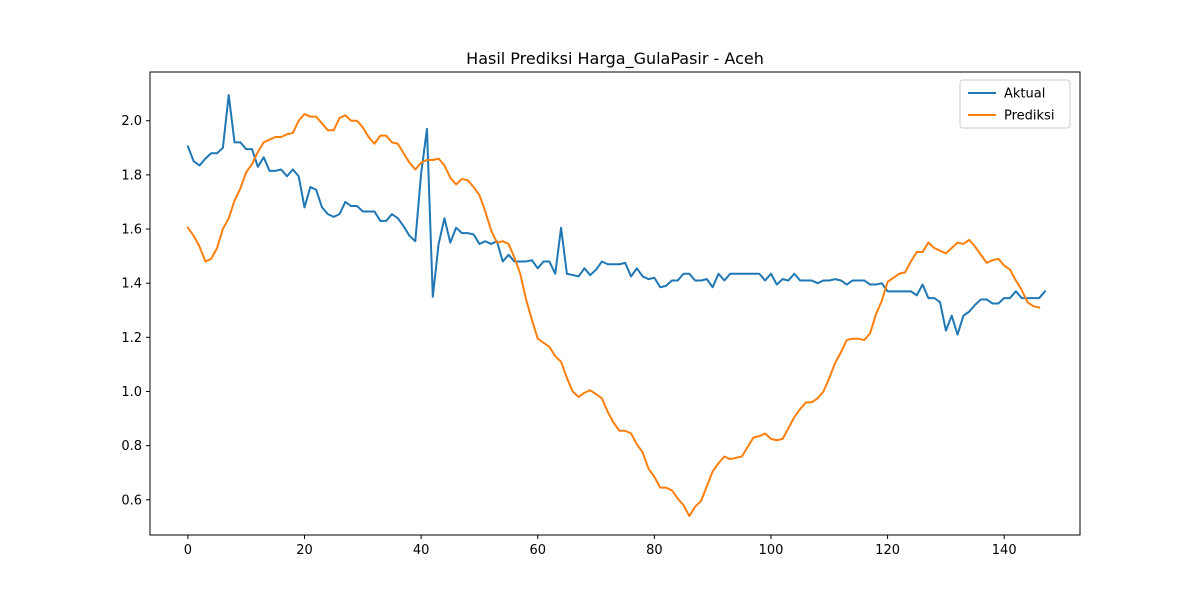 The image size is (1200, 600). I want to click on legend: Aktual Prediksi, so click(1015, 104).